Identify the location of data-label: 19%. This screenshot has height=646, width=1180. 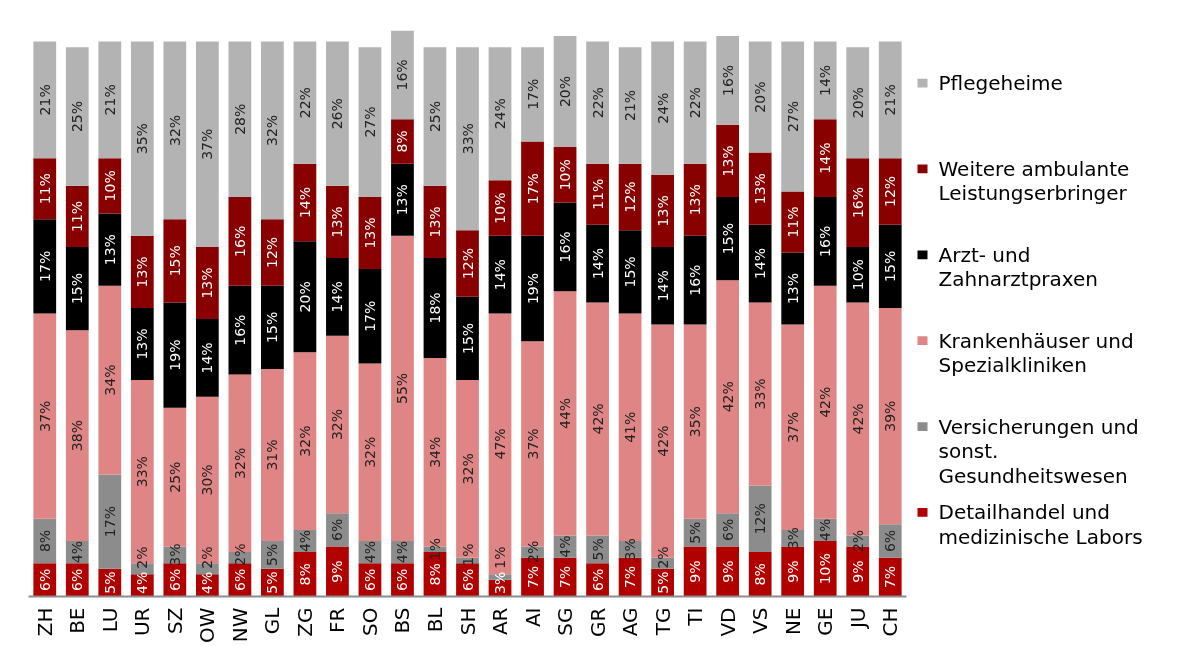
(532, 288).